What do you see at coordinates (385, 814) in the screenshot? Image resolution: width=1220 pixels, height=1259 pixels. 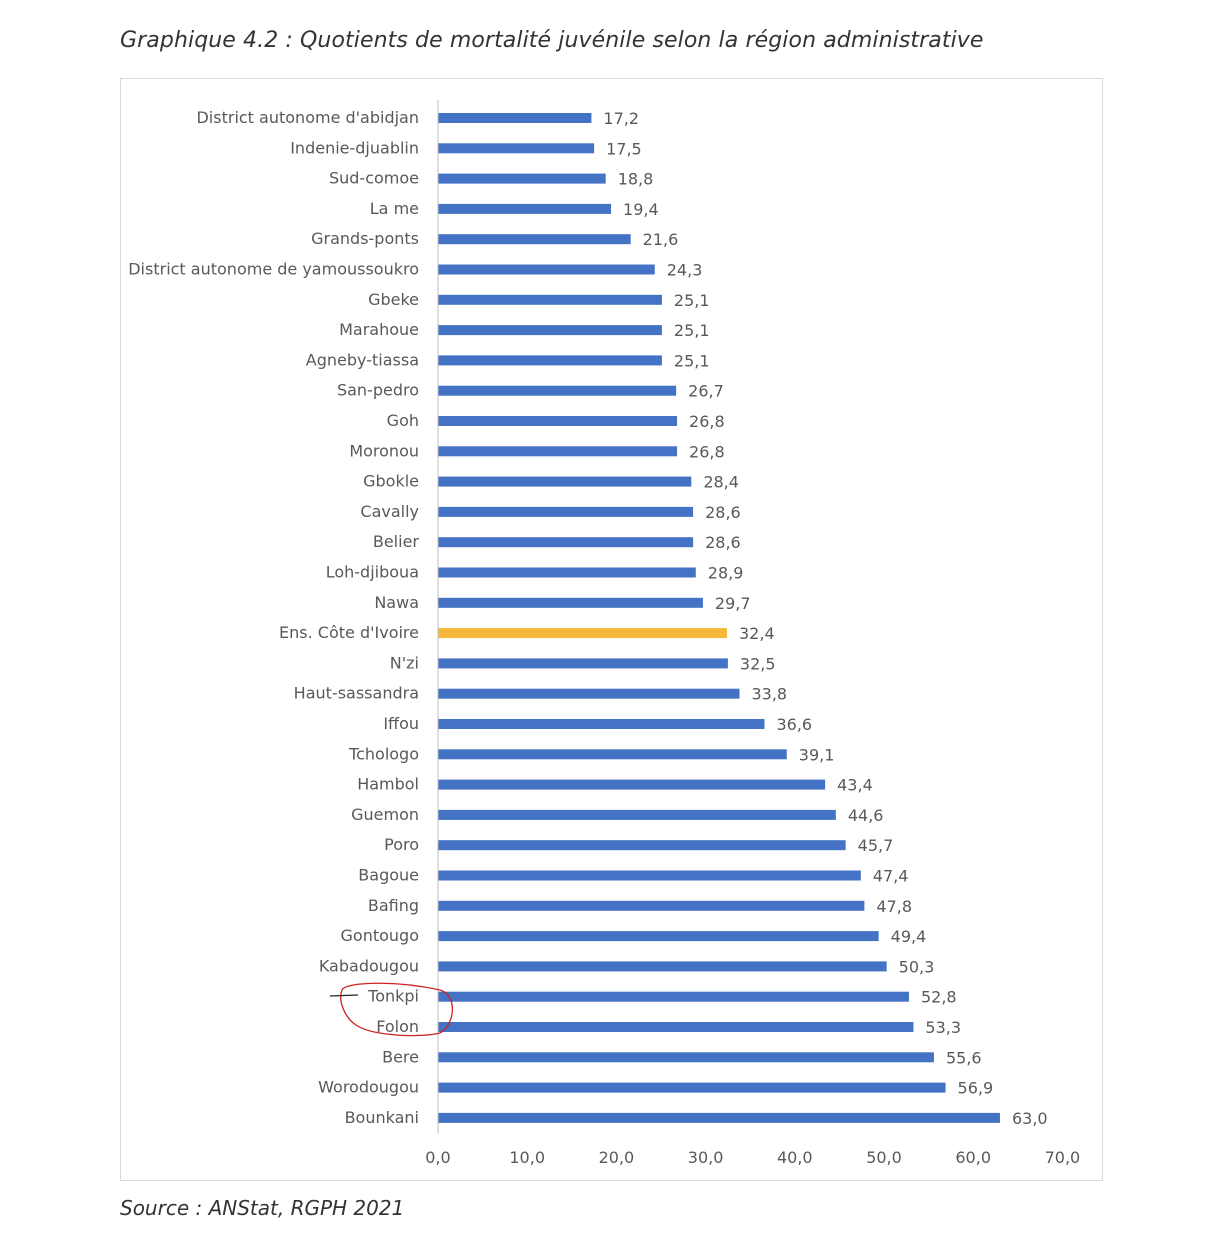 I see `category-label: Guemon` at bounding box center [385, 814].